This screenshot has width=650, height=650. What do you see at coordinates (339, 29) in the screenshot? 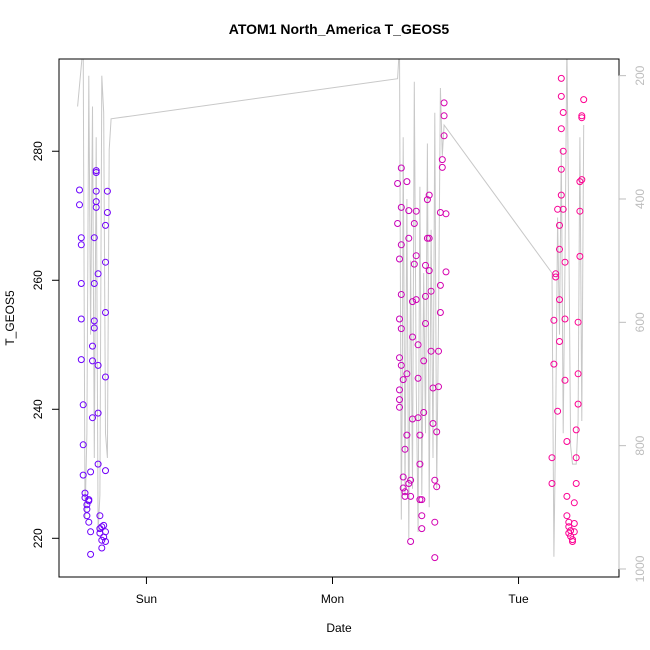
I see `chart-title: ATOM1 North_America T_GEOS5` at bounding box center [339, 29].